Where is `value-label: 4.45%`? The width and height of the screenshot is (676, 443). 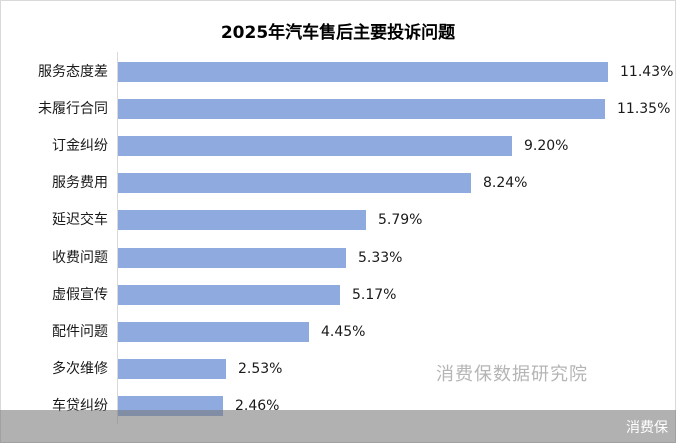 value-label: 4.45% is located at coordinates (343, 332).